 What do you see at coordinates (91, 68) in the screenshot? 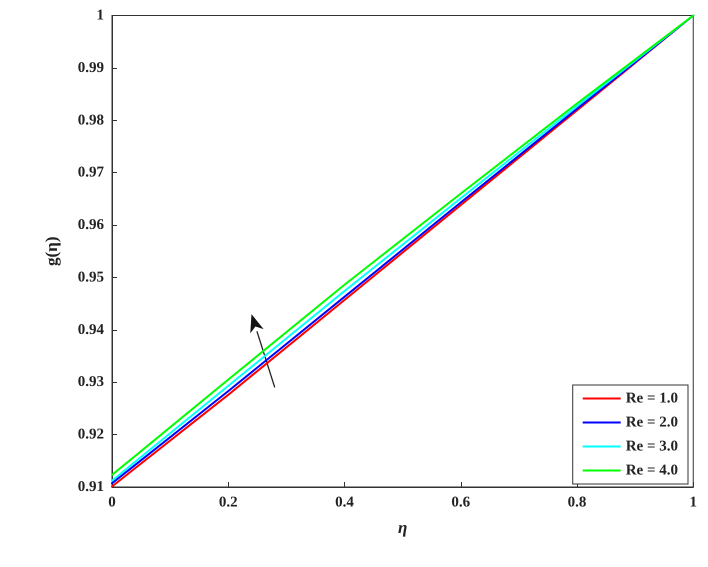
I see `y-tick-label: 0.99` at bounding box center [91, 68].